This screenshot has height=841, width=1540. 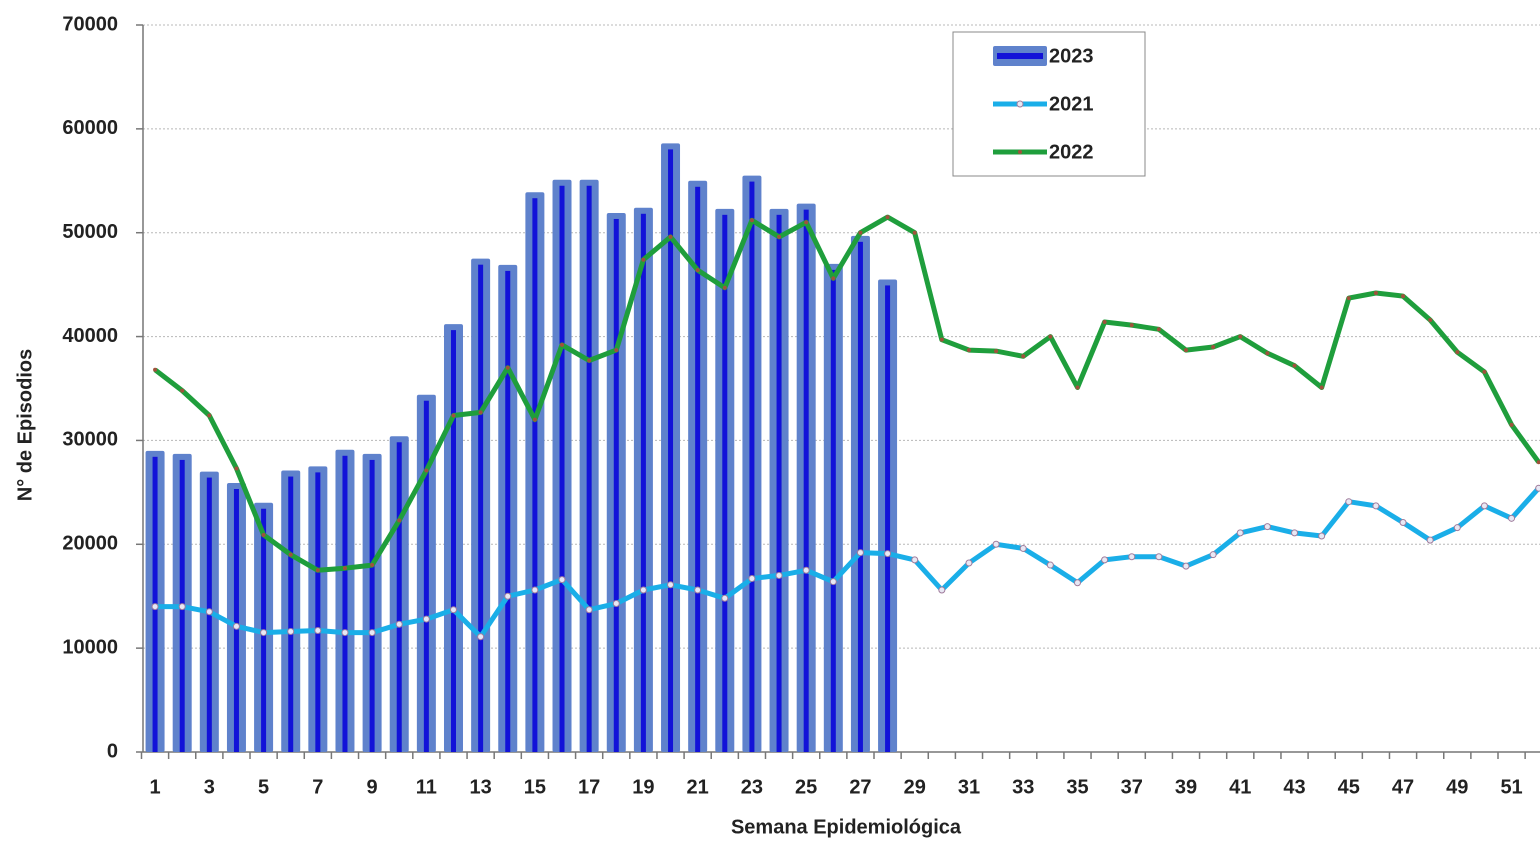 I want to click on x-tick-label: 17, so click(x=589, y=787).